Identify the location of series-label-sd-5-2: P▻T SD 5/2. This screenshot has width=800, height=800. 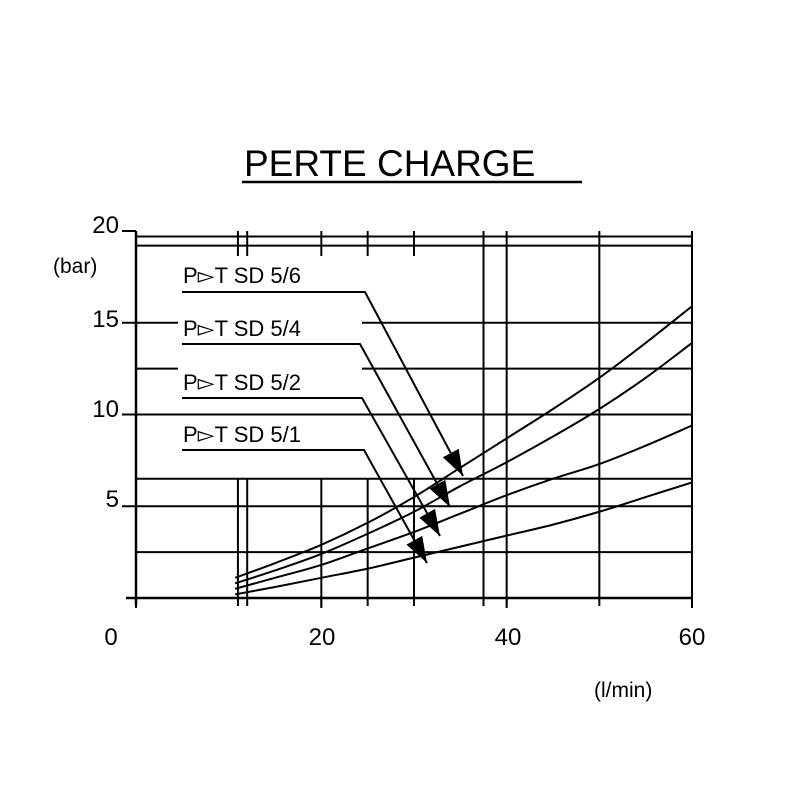
(242, 382).